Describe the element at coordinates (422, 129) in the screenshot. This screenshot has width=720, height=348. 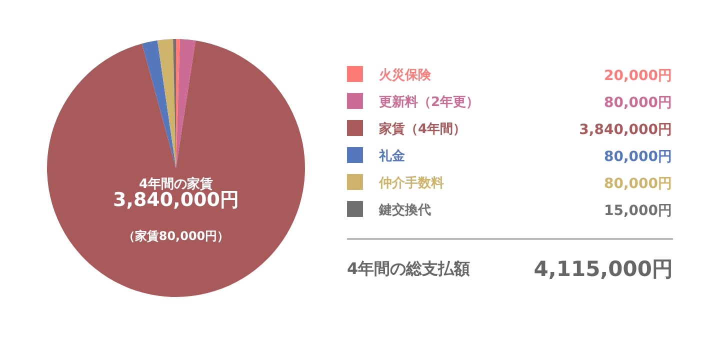
I see `legend-label: 家賃（4年間）` at that location.